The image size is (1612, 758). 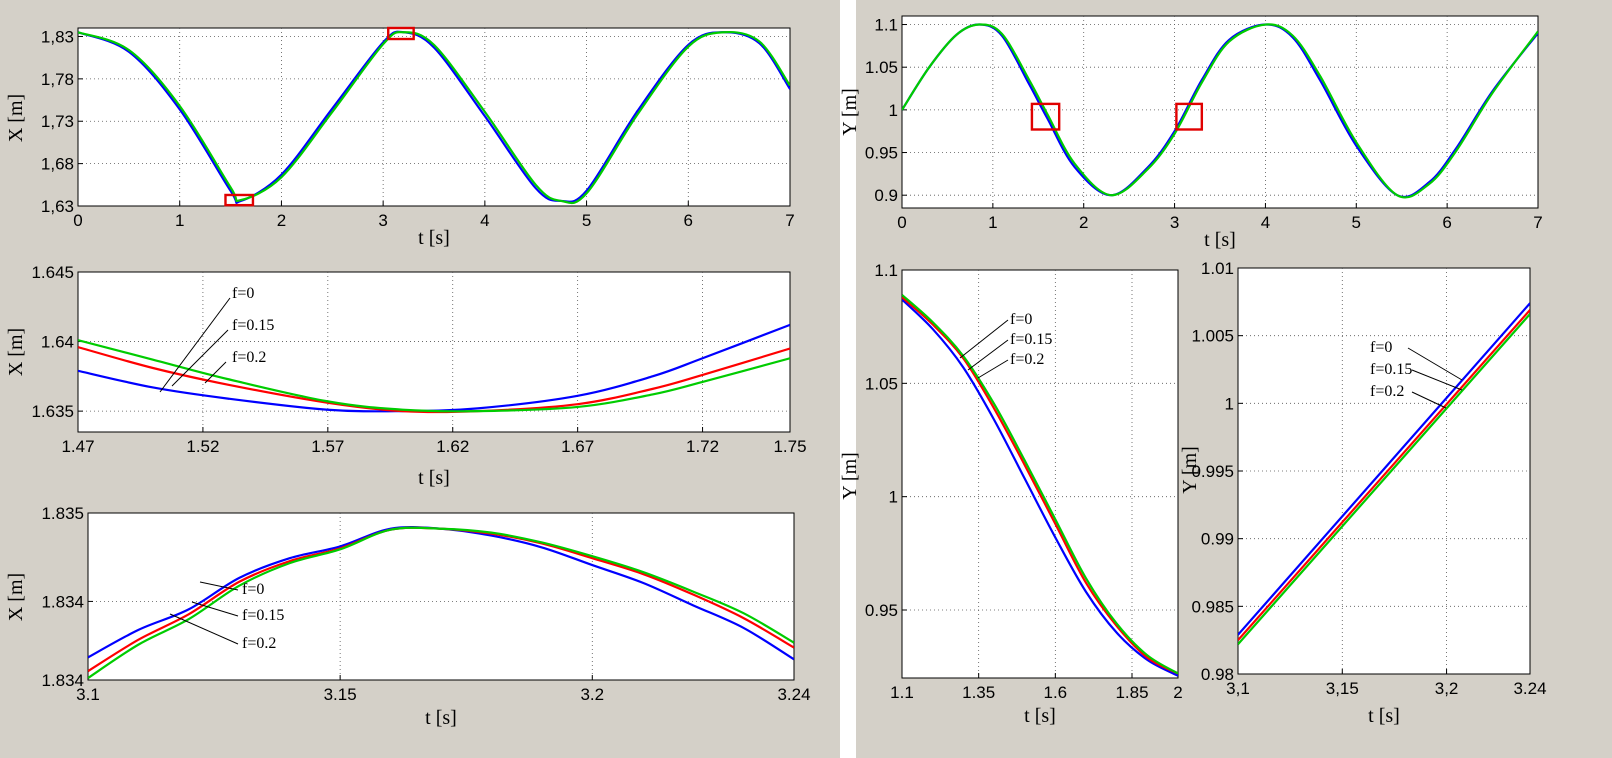 What do you see at coordinates (77, 446) in the screenshot?
I see `x-tick-label: 1.47` at bounding box center [77, 446].